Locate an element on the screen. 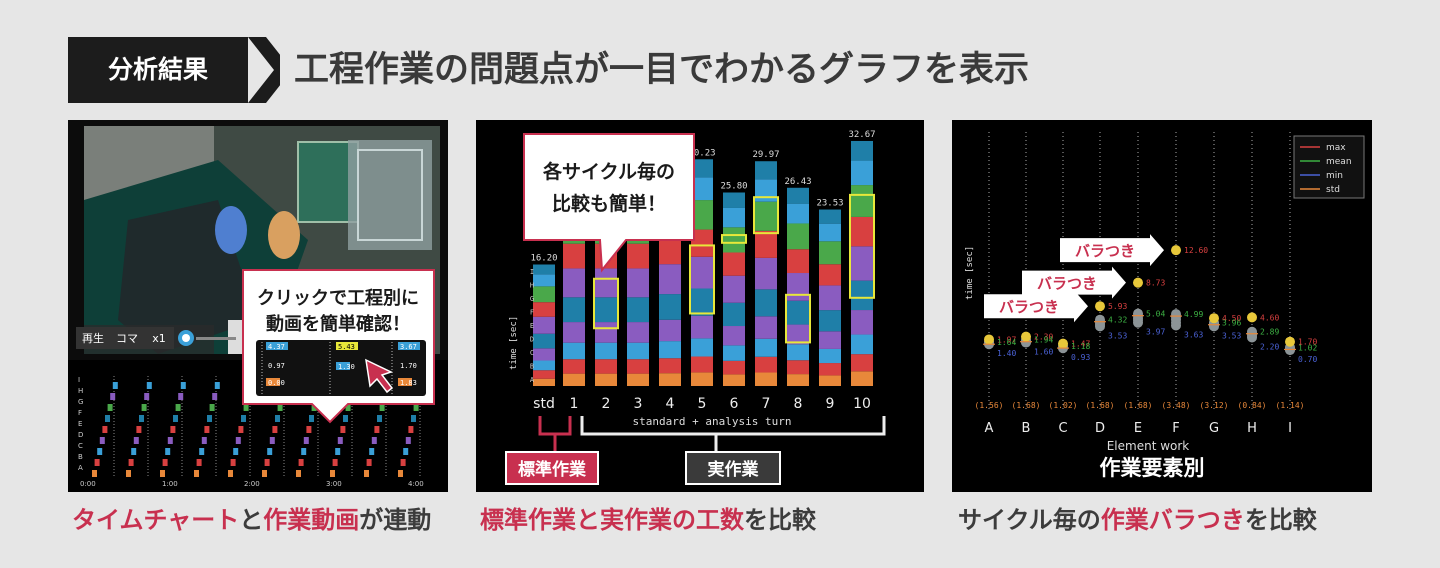 The image size is (1440, 568). seek-bar is located at coordinates (216, 338).